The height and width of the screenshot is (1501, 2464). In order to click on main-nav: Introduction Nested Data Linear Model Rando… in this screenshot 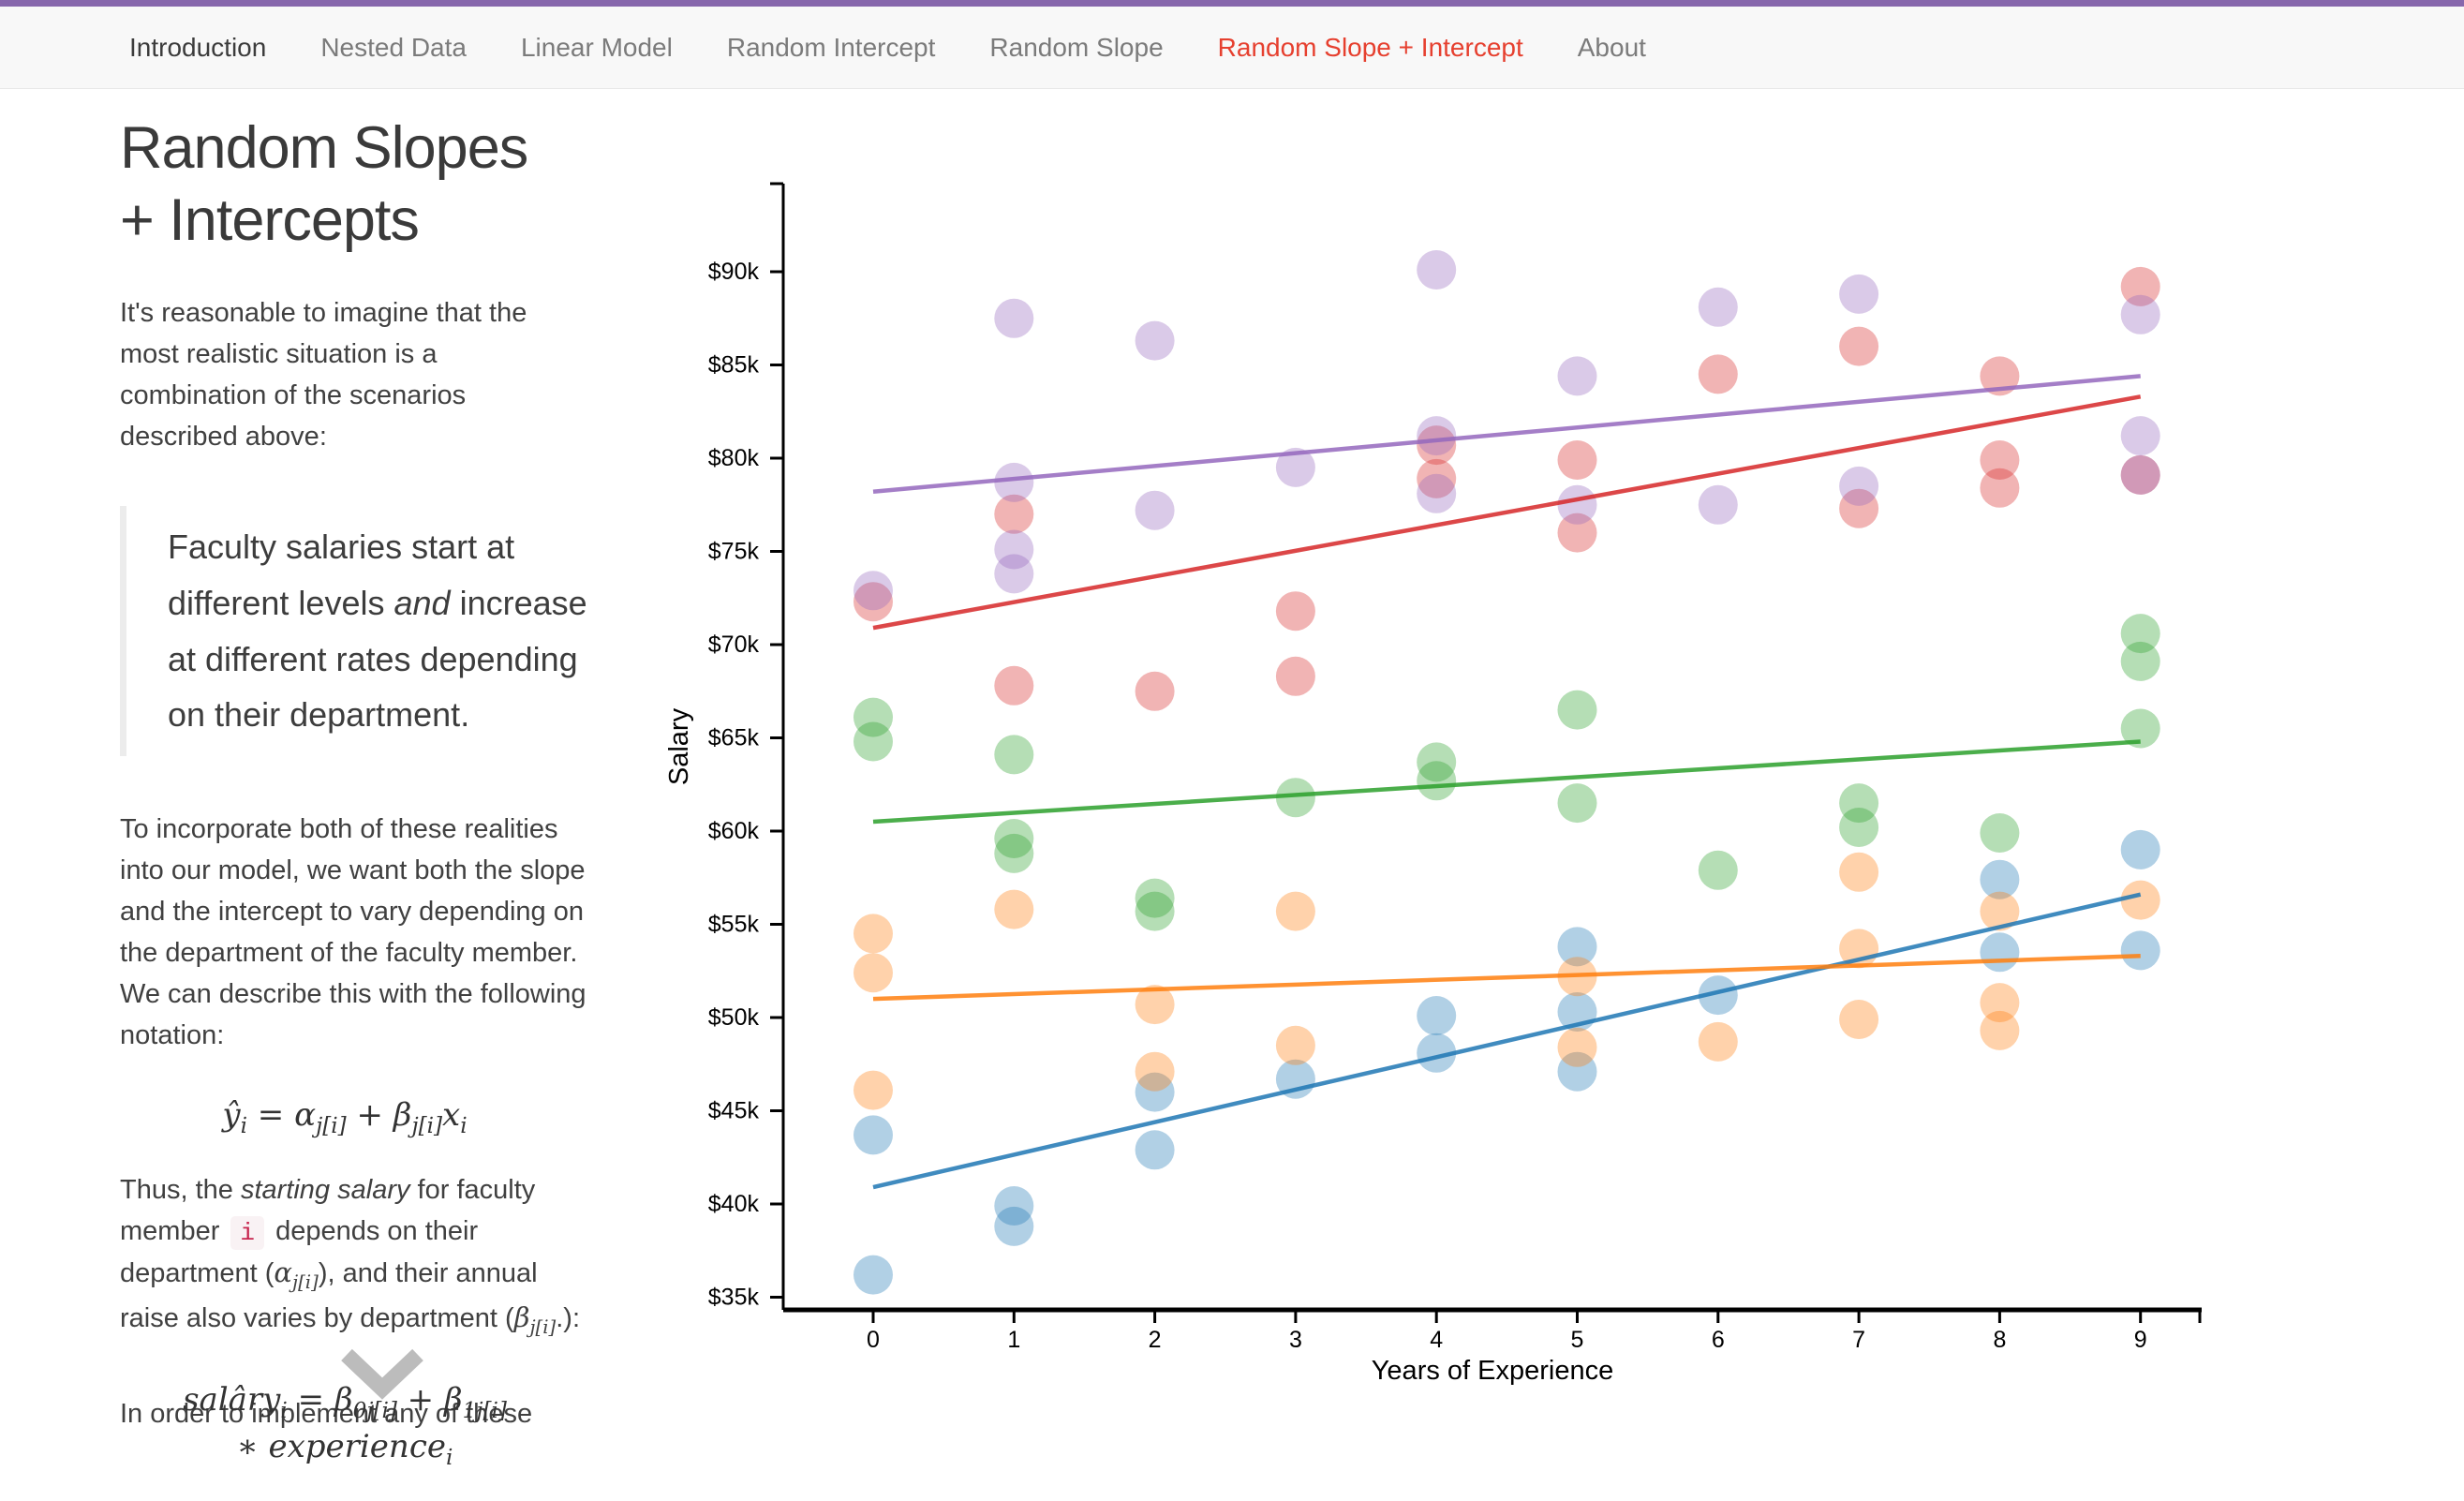, I will do `click(1232, 48)`.